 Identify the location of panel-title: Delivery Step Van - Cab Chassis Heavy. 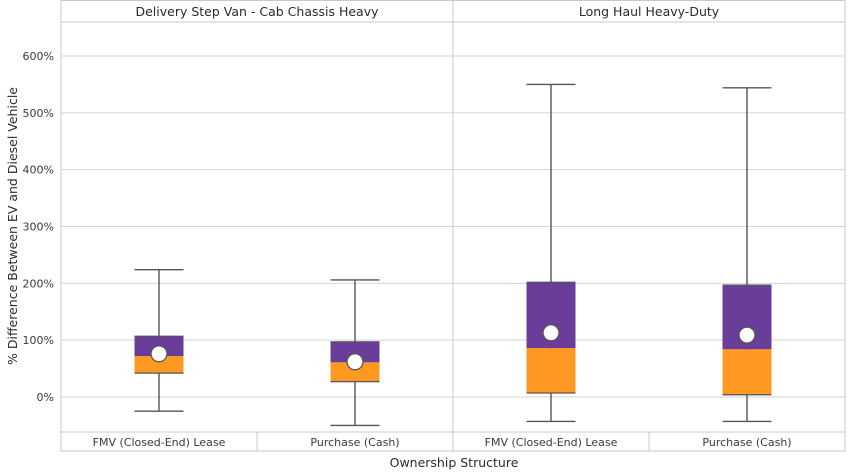
(257, 11).